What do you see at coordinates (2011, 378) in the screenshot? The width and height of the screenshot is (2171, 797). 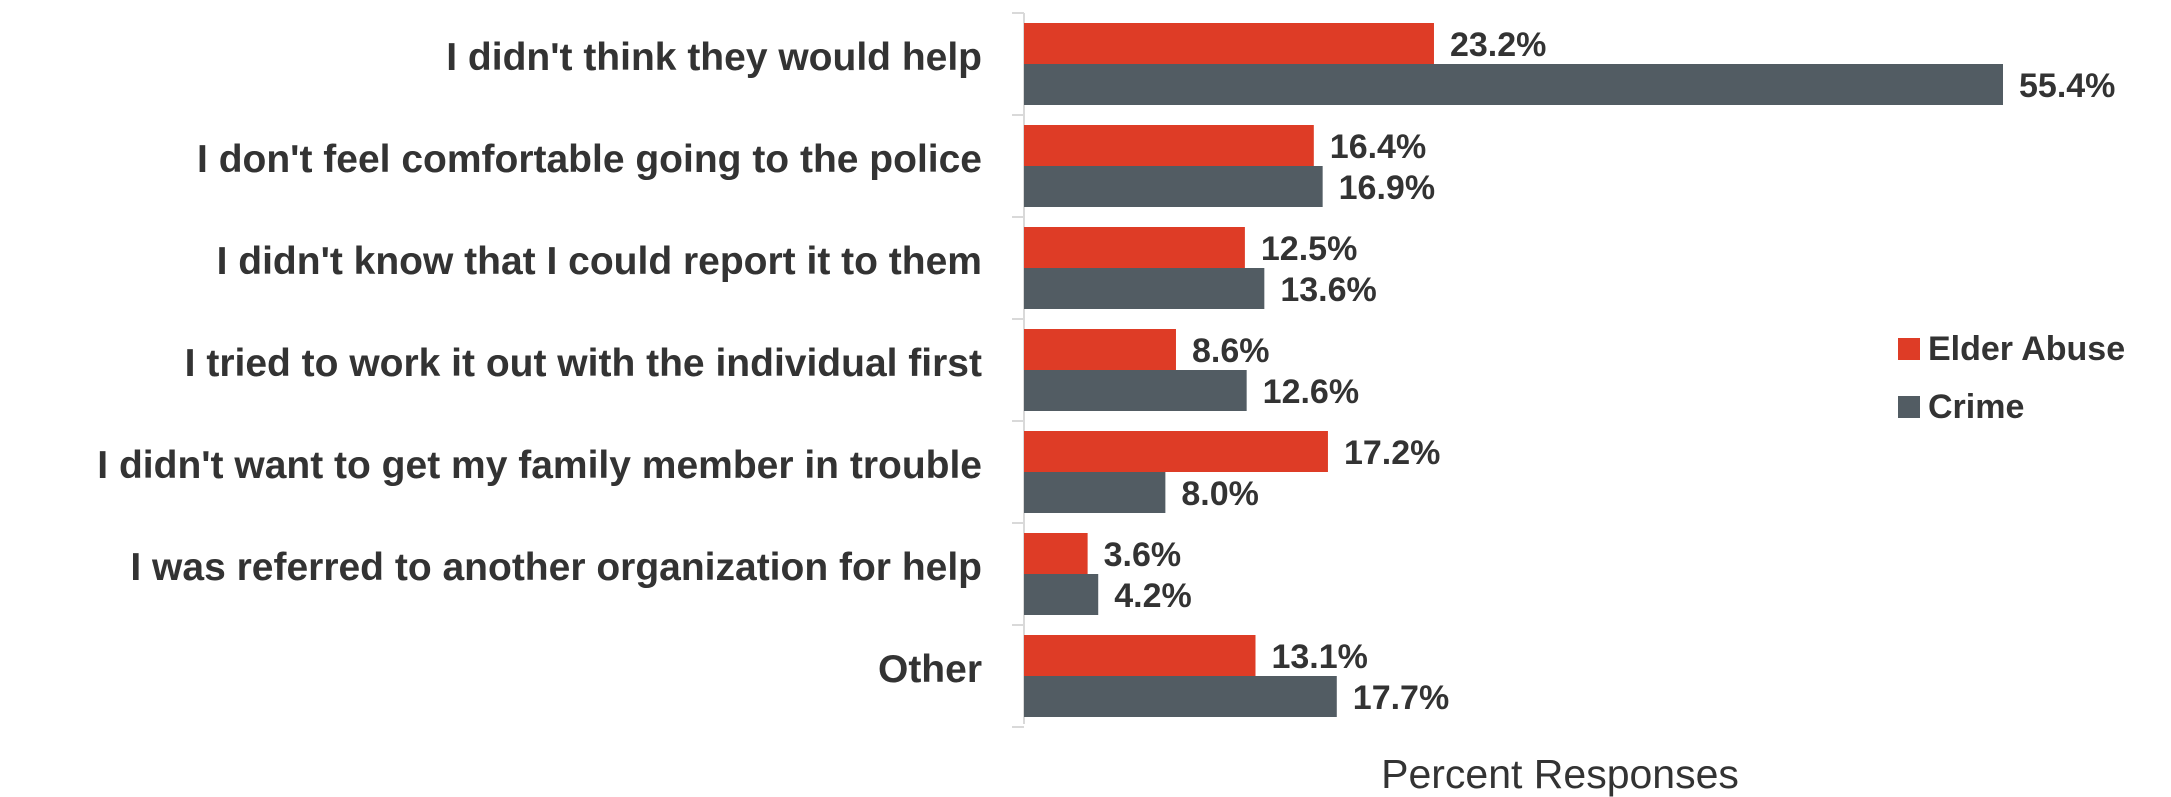 I see `legend: Elder Abuse Crime` at bounding box center [2011, 378].